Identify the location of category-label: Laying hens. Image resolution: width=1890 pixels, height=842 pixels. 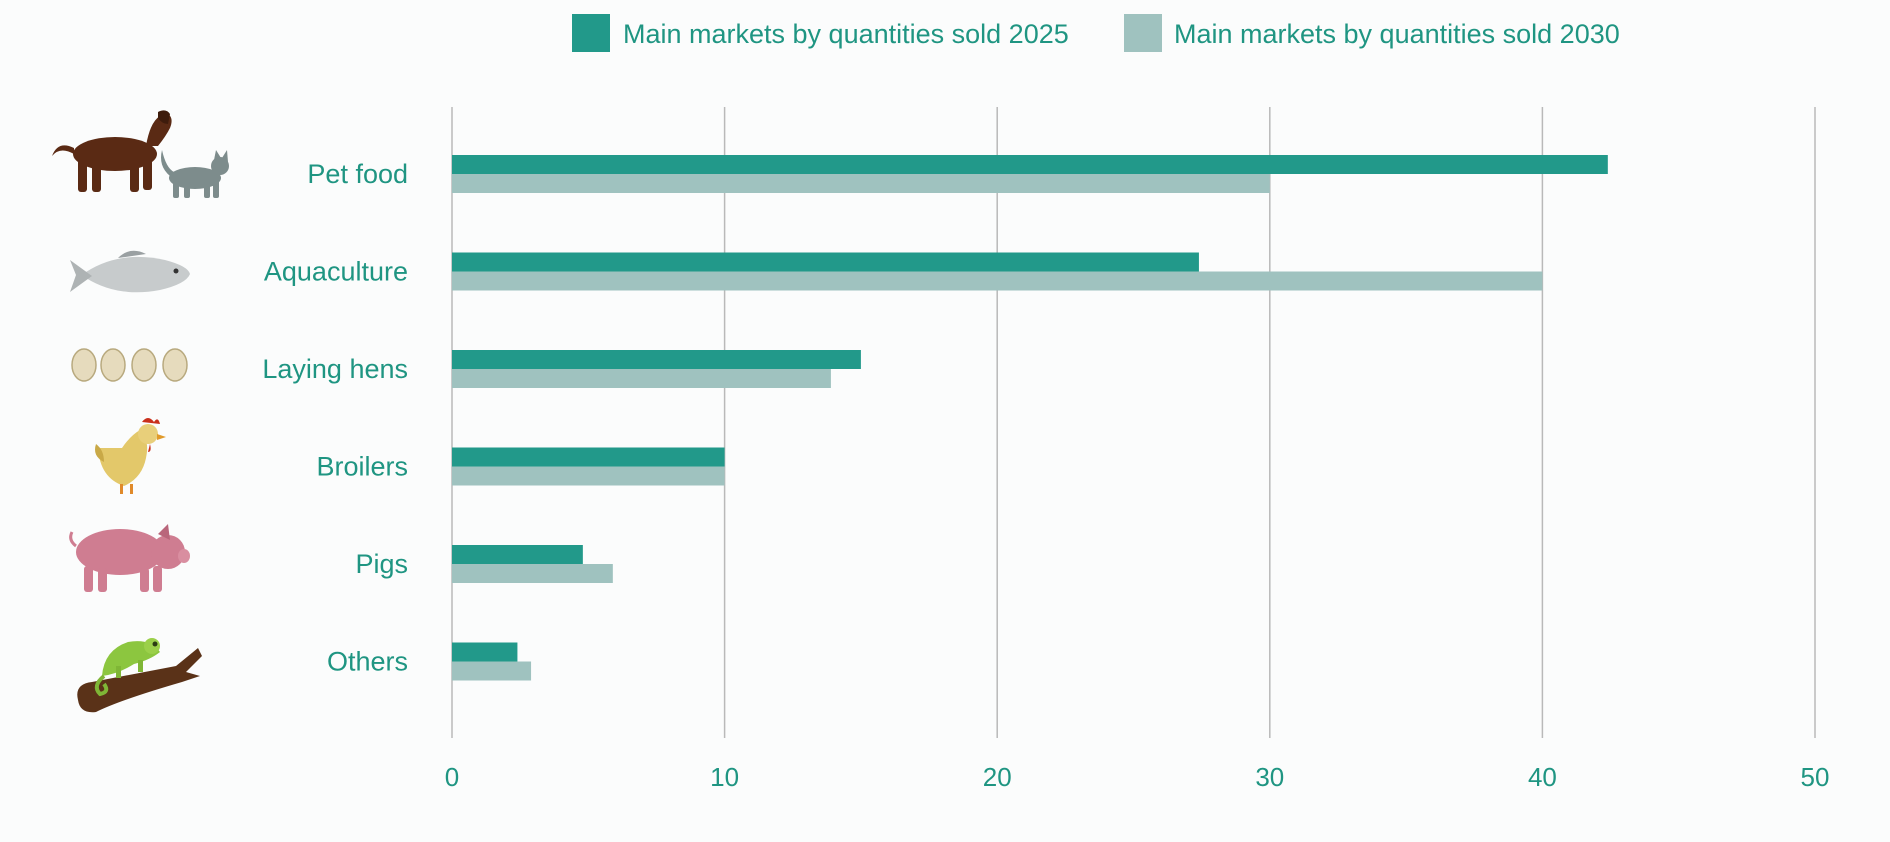
(335, 369).